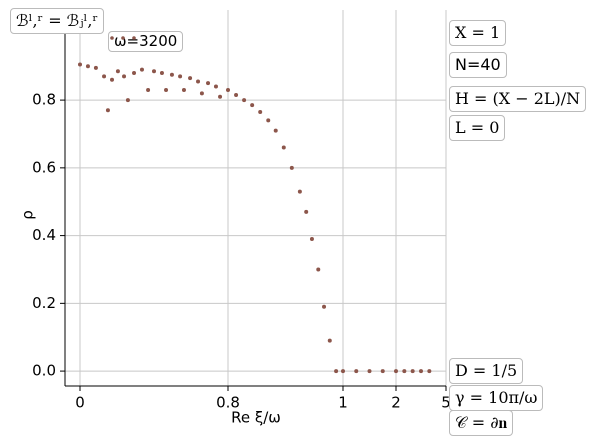  What do you see at coordinates (396, 403) in the screenshot?
I see `x-tick-label: 2` at bounding box center [396, 403].